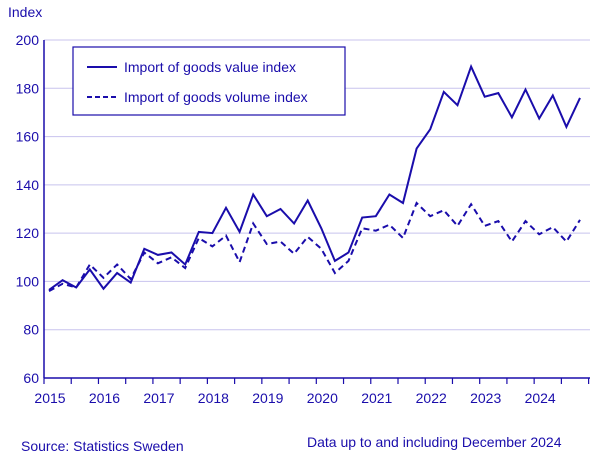  Describe the element at coordinates (102, 446) in the screenshot. I see `source-note: Source: Statistics Sweden` at that location.